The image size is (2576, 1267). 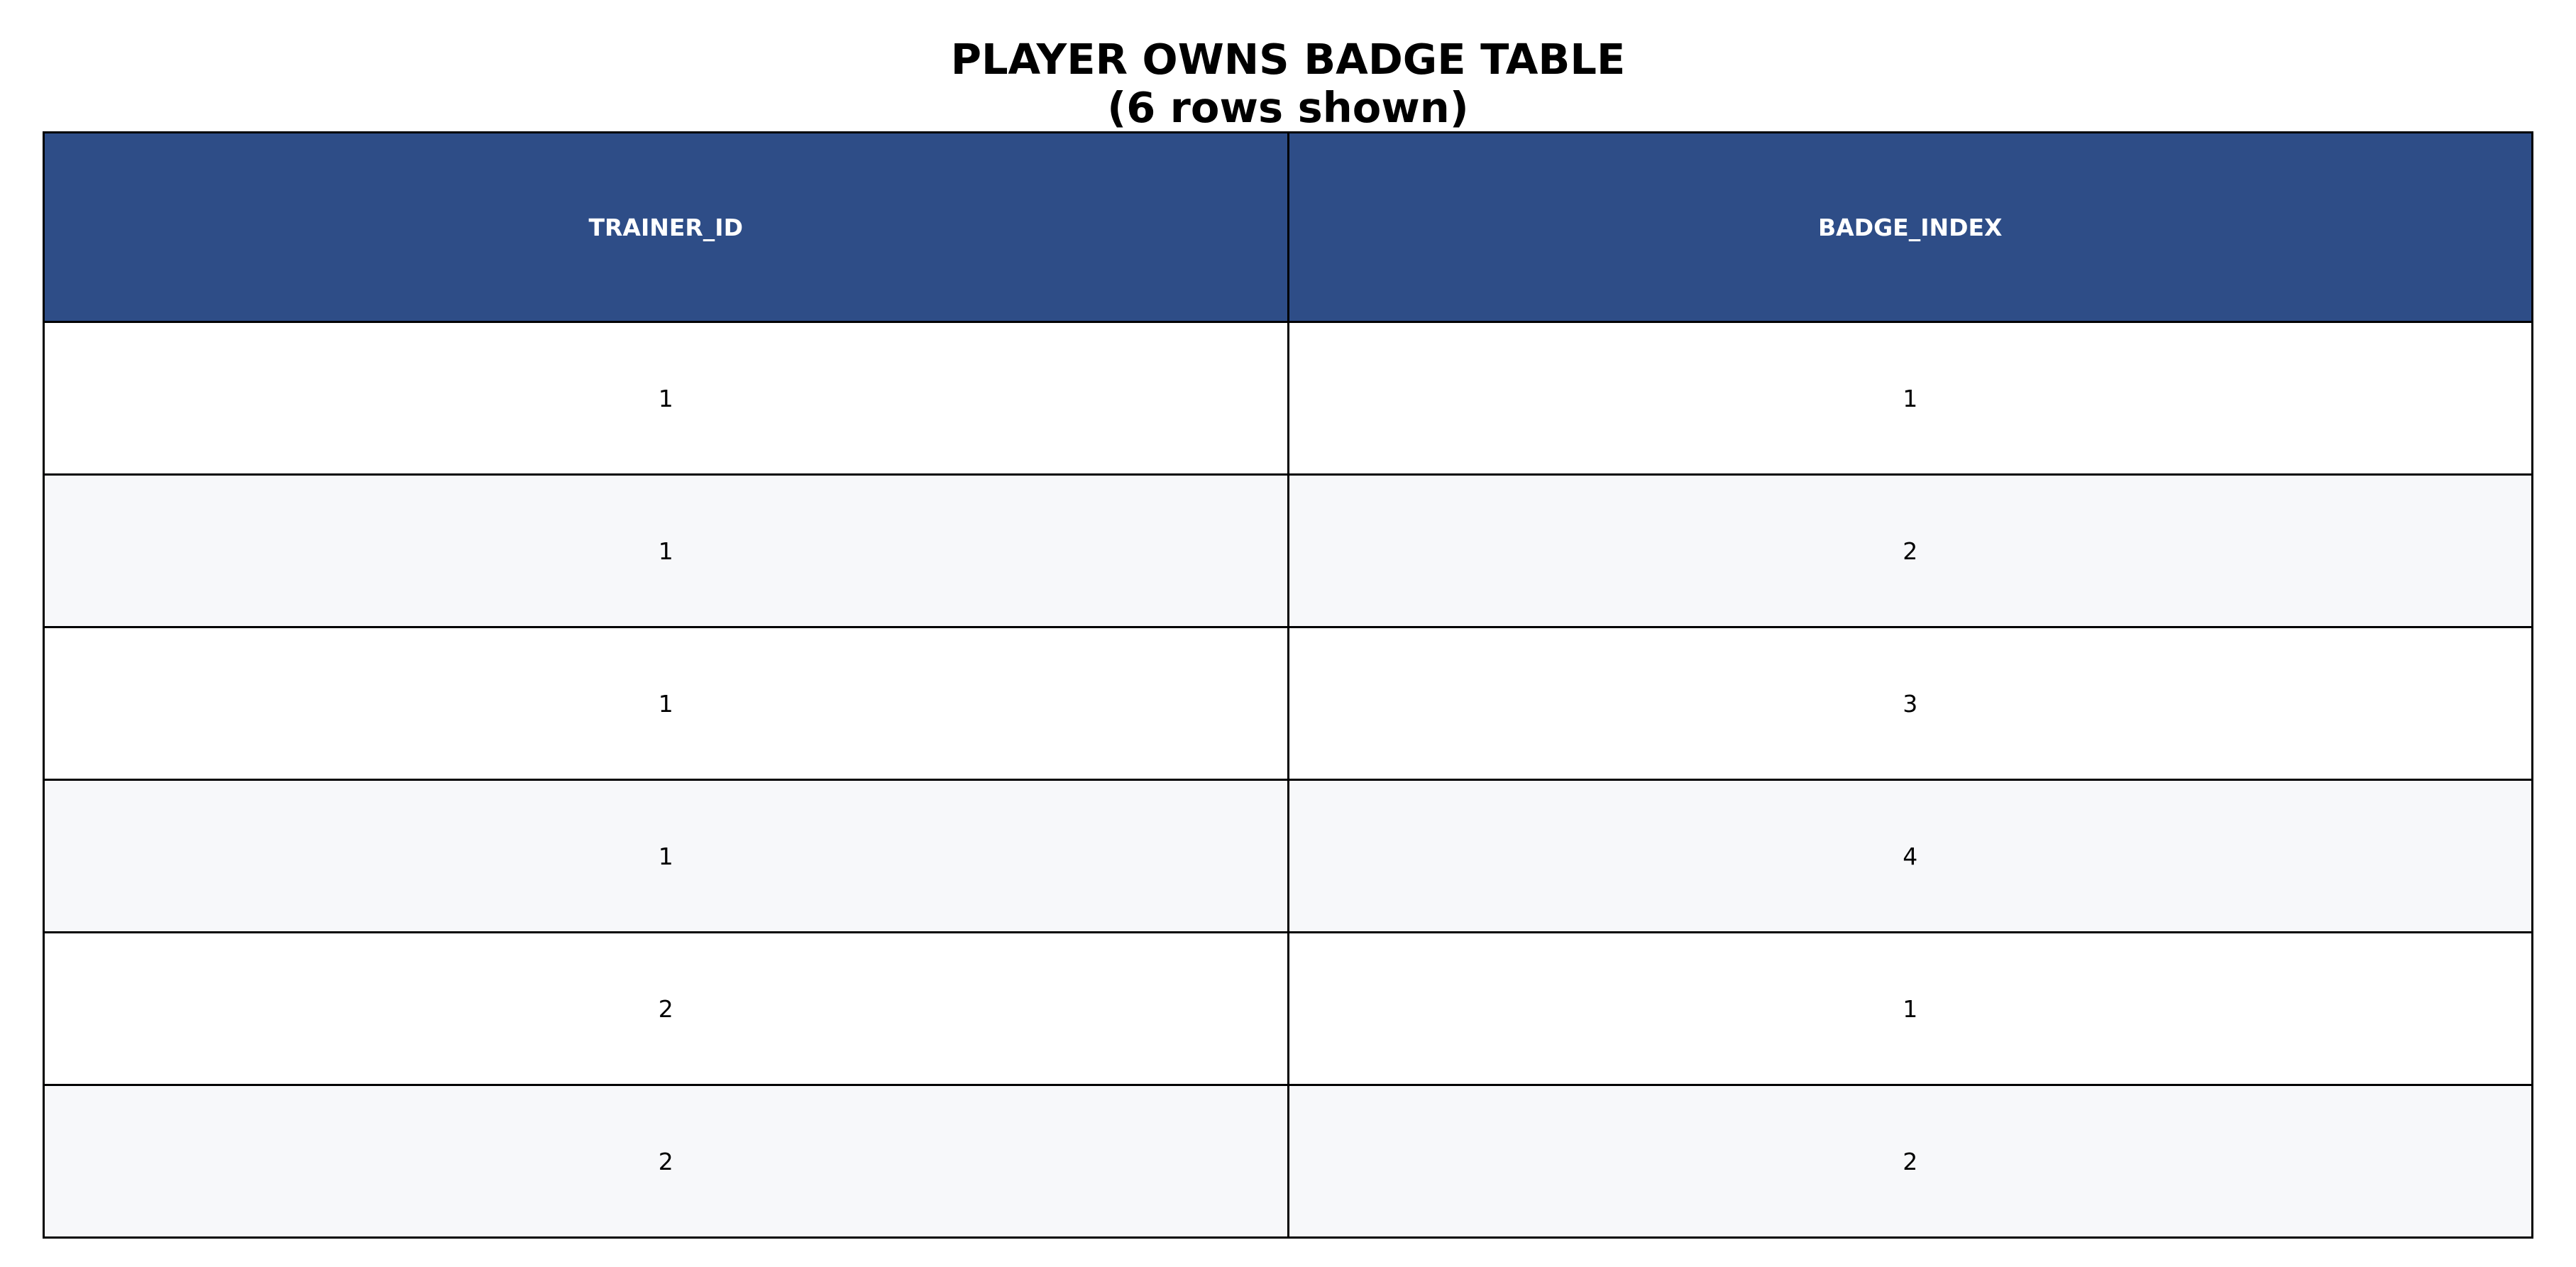 I want to click on header-row: TRAINER_ID BADGE_INDEX, so click(x=1288, y=227).